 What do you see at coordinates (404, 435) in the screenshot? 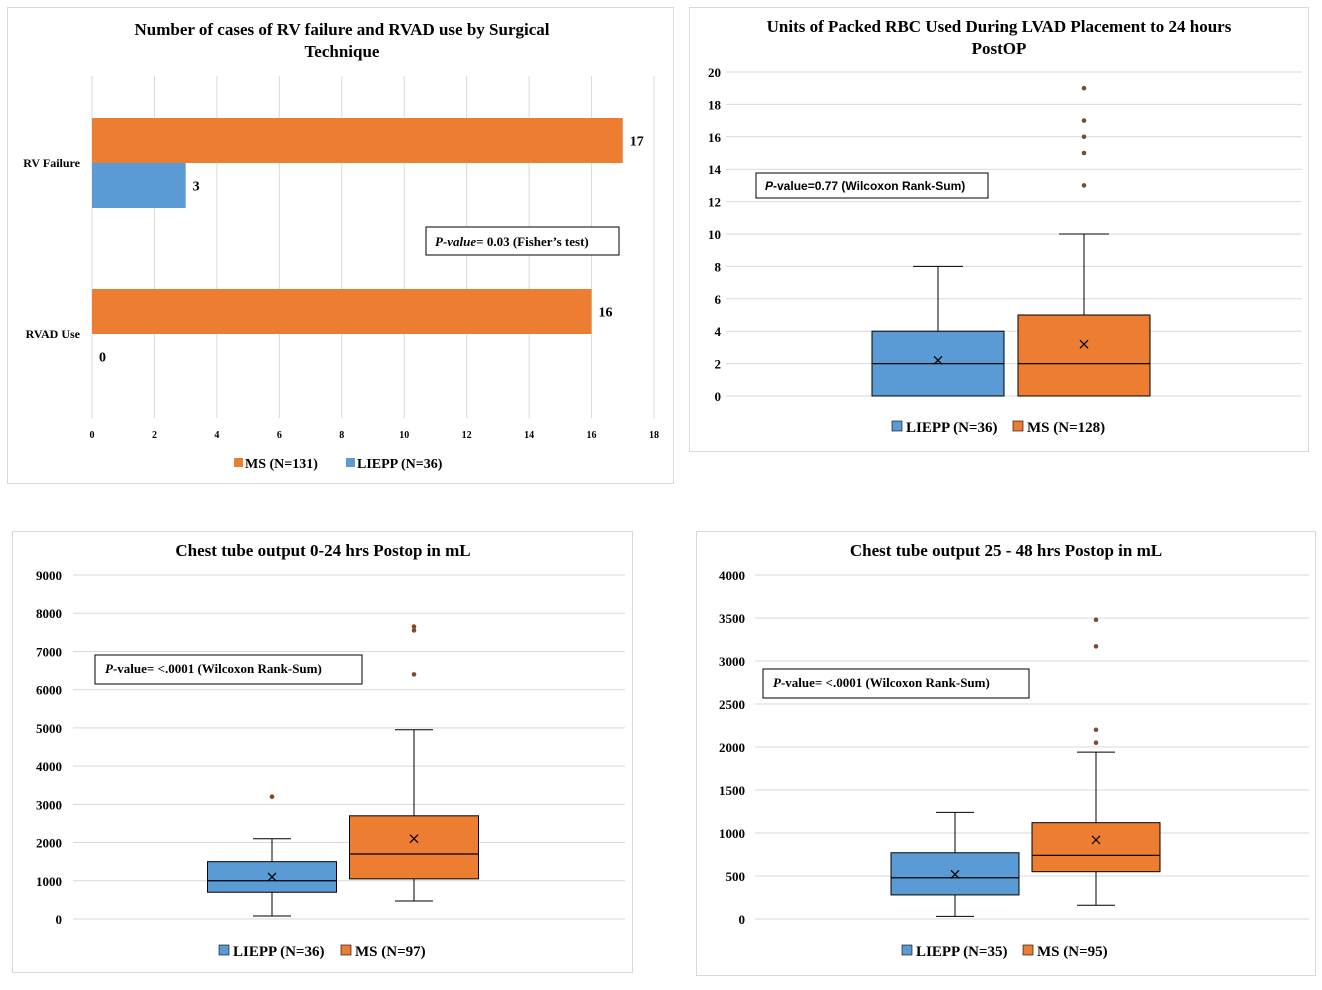
I see `x-tick-label: 10` at bounding box center [404, 435].